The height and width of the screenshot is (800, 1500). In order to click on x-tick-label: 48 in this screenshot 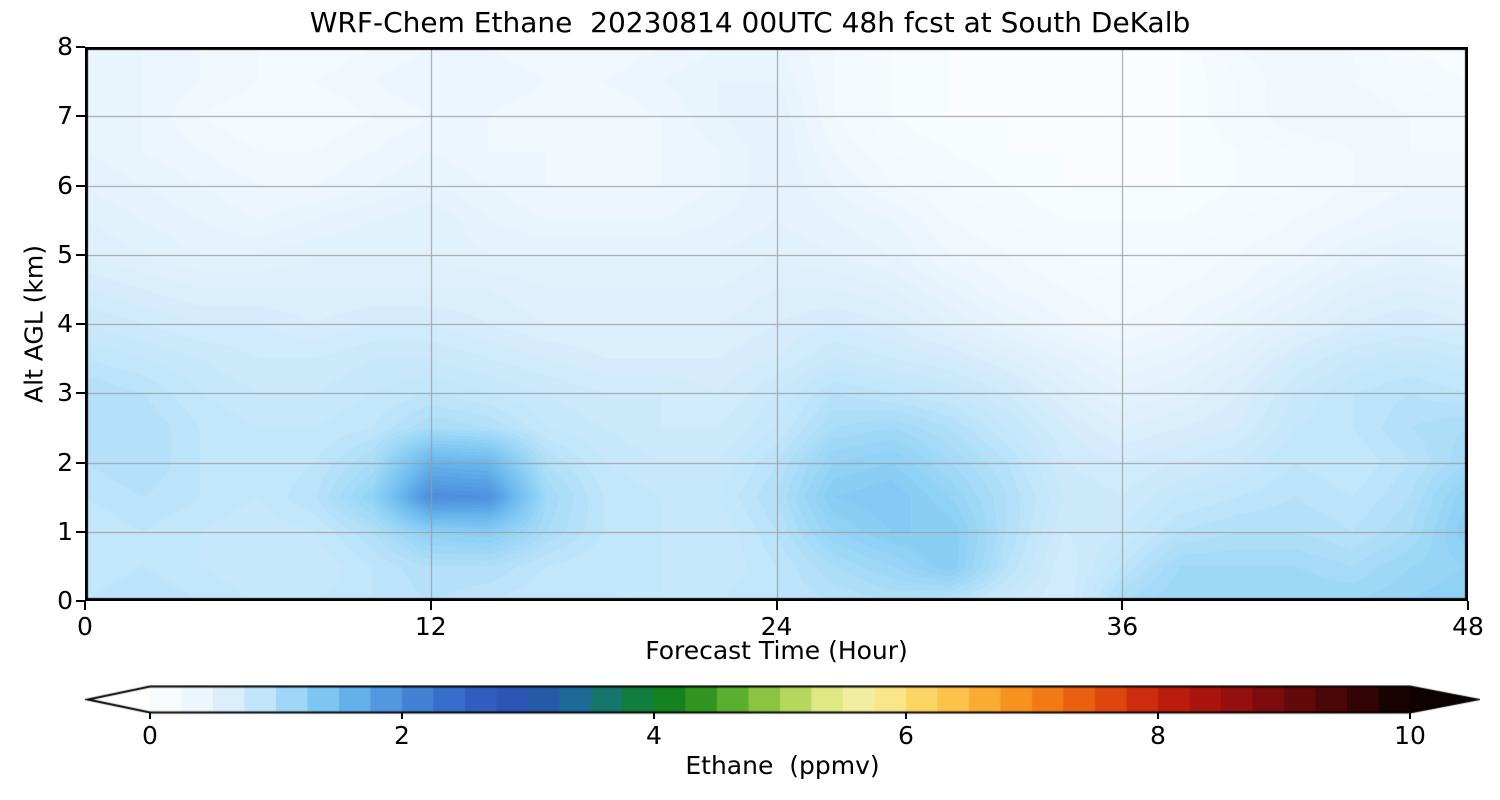, I will do `click(1468, 626)`.